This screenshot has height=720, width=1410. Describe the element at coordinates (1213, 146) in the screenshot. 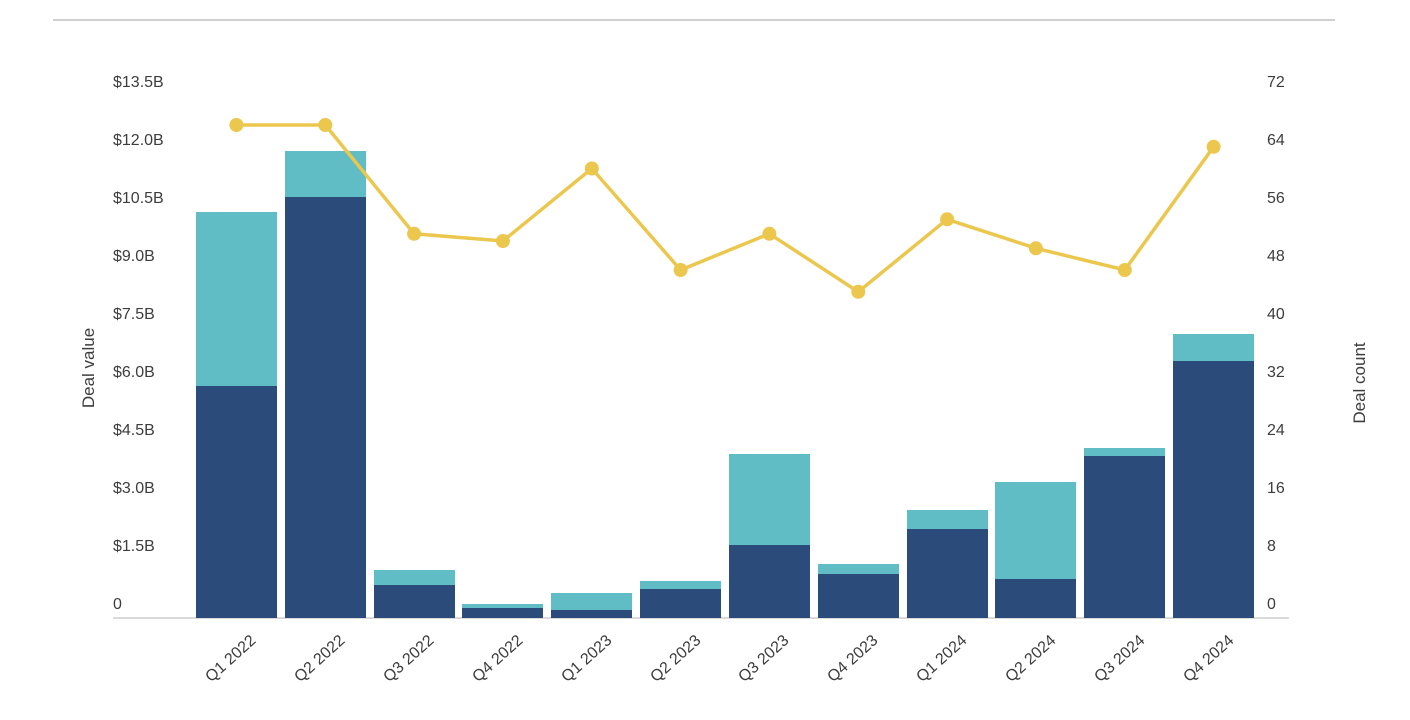

I see `deal-count-point: Q4 2024` at that location.